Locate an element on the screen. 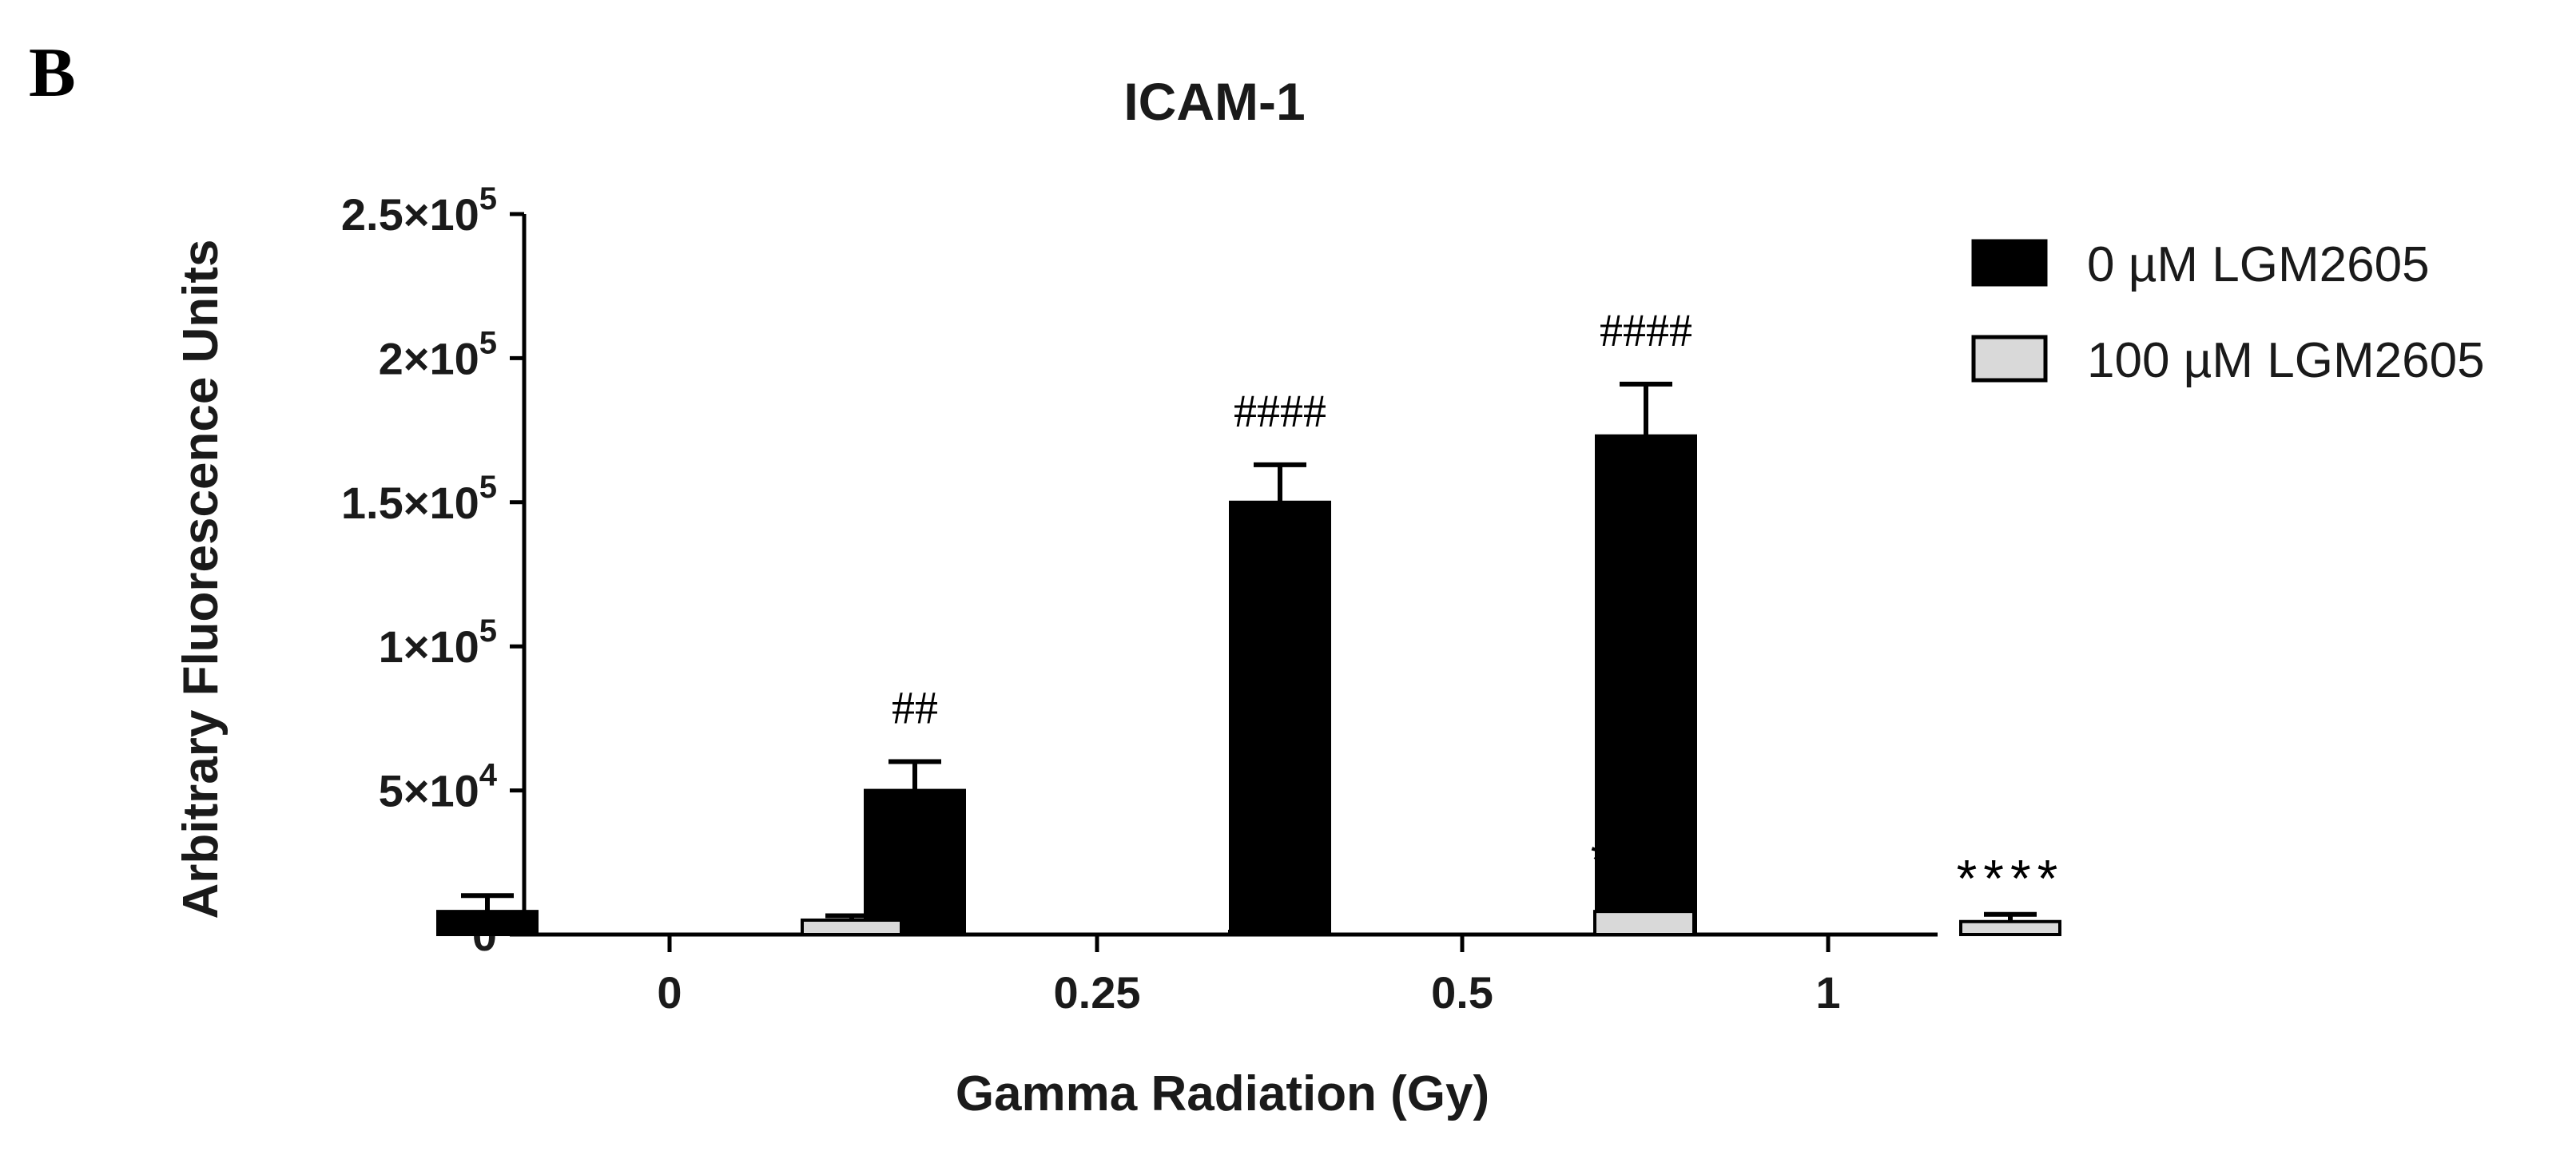 This screenshot has height=1151, width=2576. y-tick-mantissa: 1×10 is located at coordinates (429, 646).